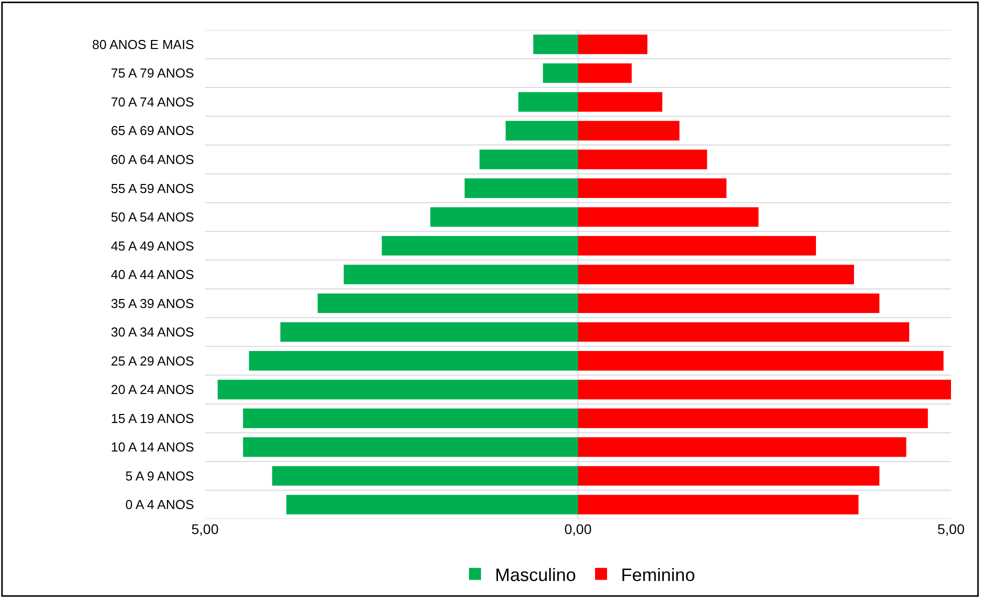 The image size is (981, 605). I want to click on y-tick-label: 25 A 29 ANOS, so click(152, 360).